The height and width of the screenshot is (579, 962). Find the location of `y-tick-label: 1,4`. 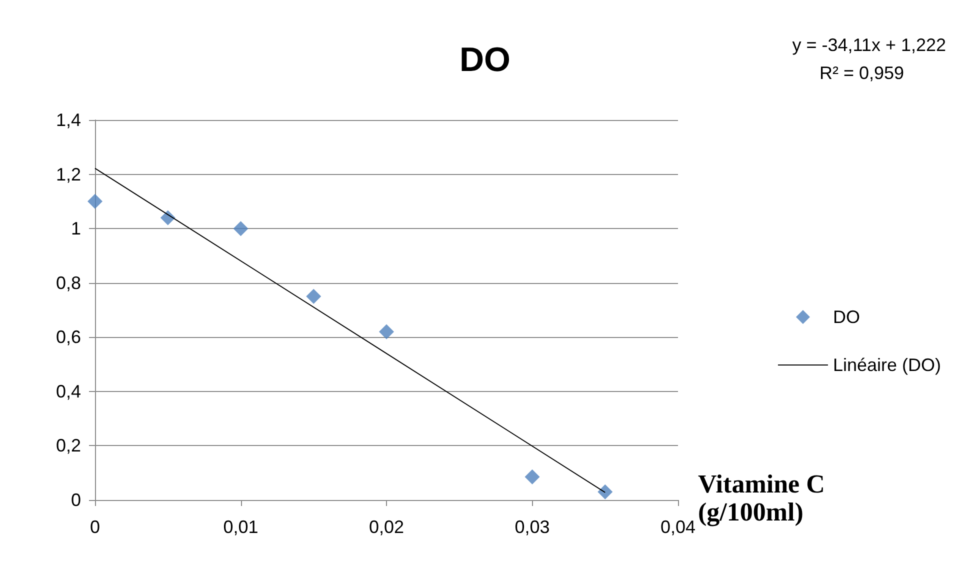

y-tick-label: 1,4 is located at coordinates (68, 120).